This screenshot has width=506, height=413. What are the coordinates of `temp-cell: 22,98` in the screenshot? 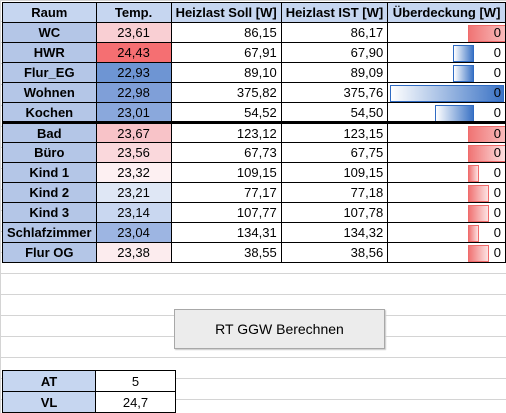 It's located at (133, 92).